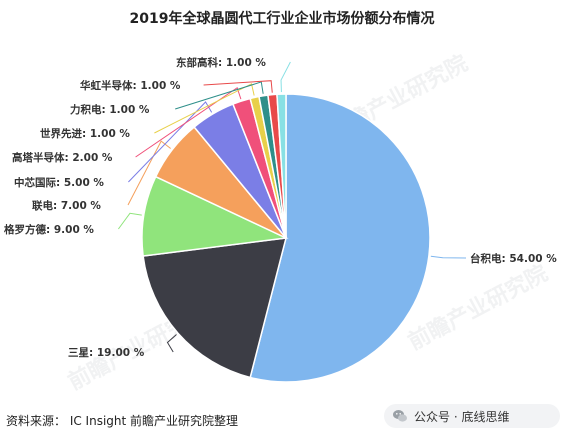 The image size is (564, 435). What do you see at coordinates (49, 229) in the screenshot?
I see `slice-label-3: 格罗方德: 9.00 %` at bounding box center [49, 229].